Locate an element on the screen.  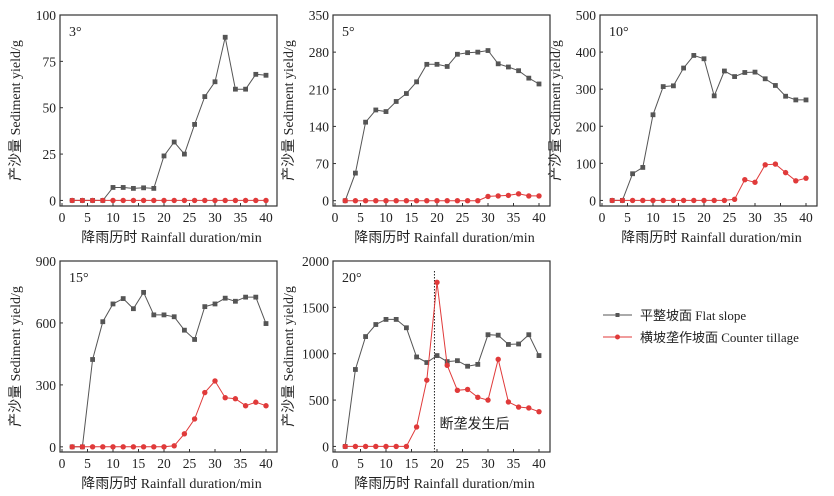
y-tick-label: 500 is located at coordinates (586, 15).